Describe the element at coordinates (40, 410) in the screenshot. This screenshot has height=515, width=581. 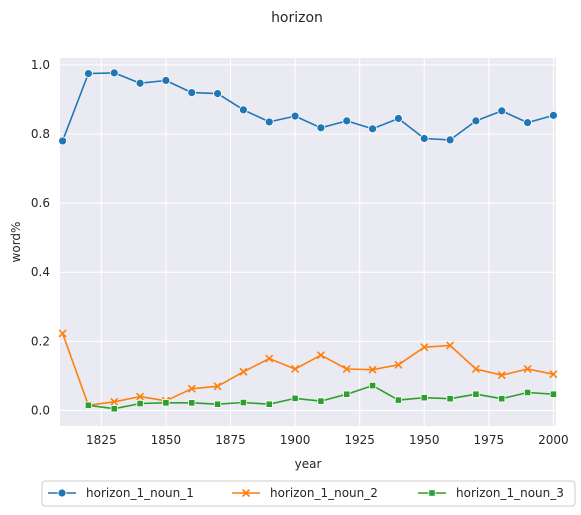
I see `y-tick-label: 0.0` at that location.